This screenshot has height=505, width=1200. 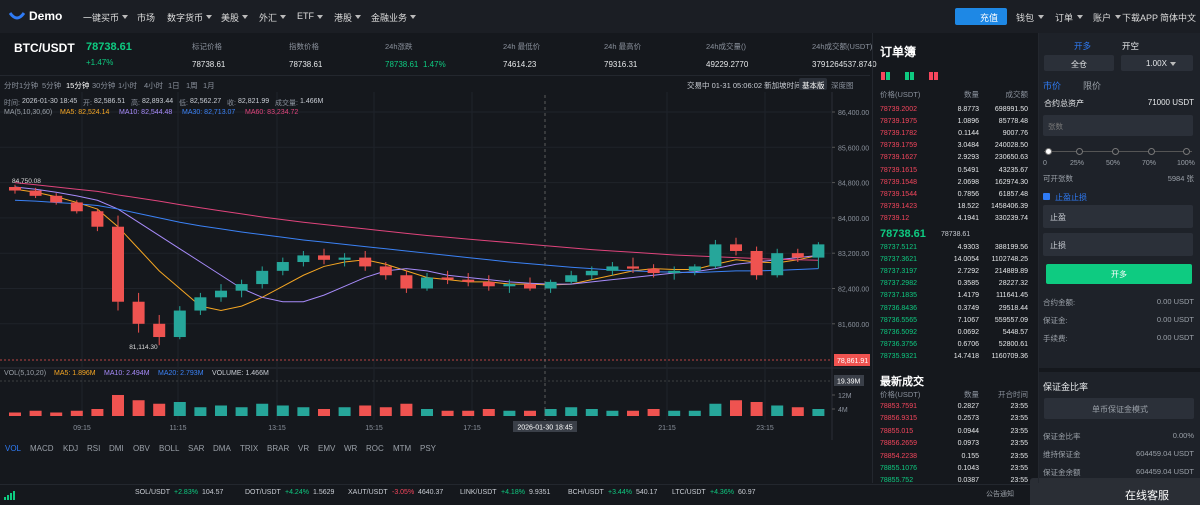 I want to click on column-header: 开合时间, so click(x=1013, y=394).